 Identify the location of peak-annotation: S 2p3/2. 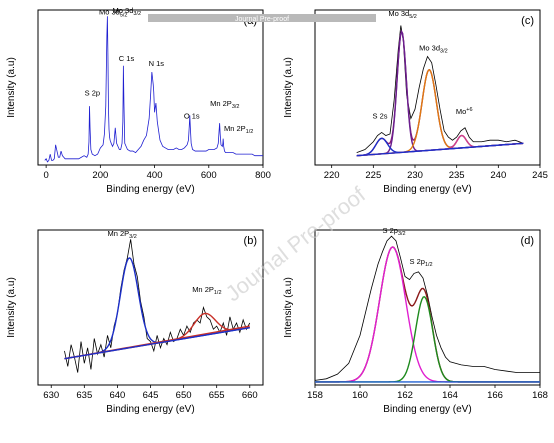
(394, 231).